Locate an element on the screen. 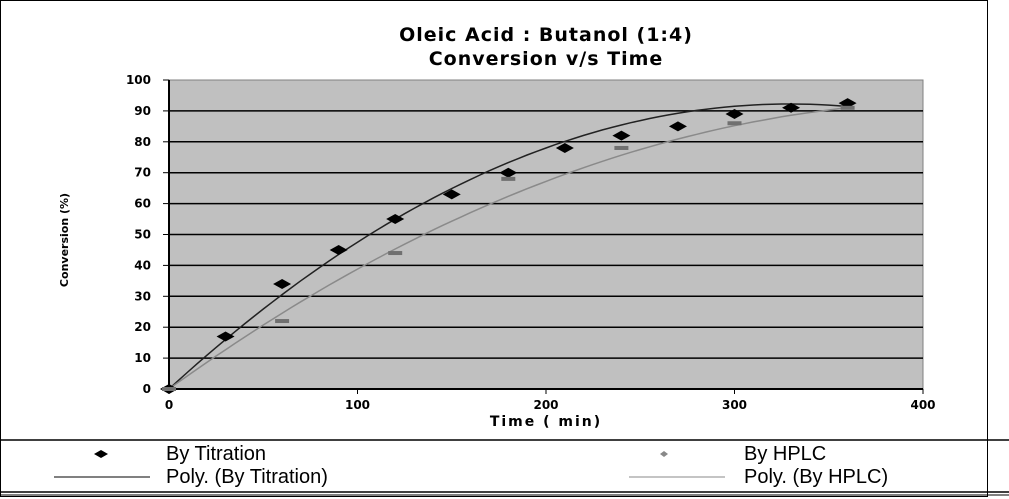 The width and height of the screenshot is (1009, 499). y-tick-label: 100 is located at coordinates (138, 80).